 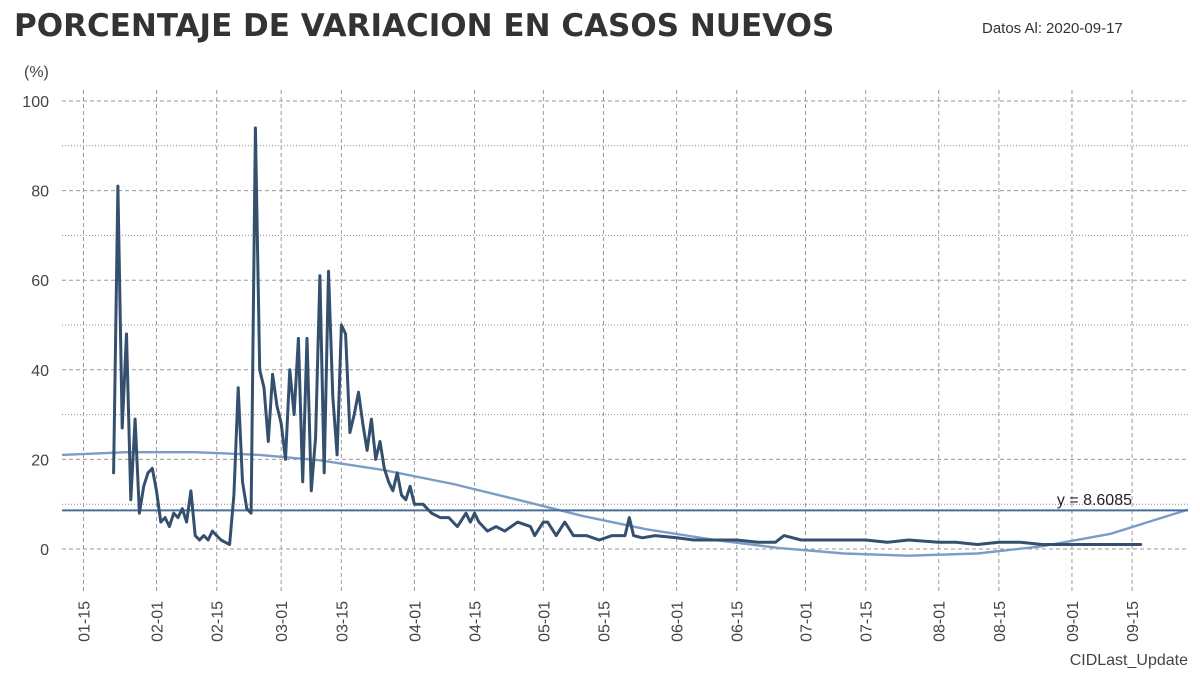 What do you see at coordinates (415, 621) in the screenshot?
I see `x-tick-label: 04-01` at bounding box center [415, 621].